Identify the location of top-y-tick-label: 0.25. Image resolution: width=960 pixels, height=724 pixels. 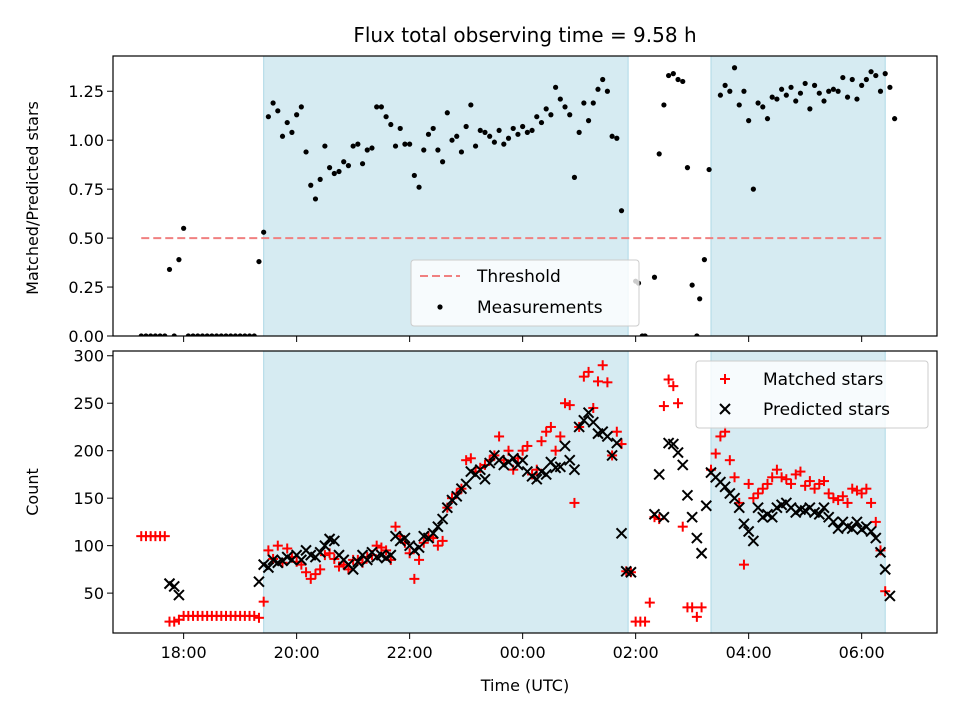
(86, 287).